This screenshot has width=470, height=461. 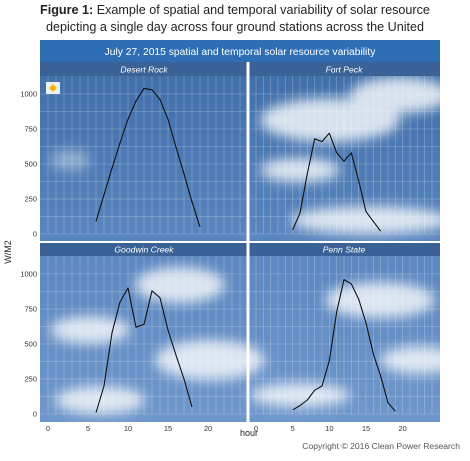 I want to click on x-axis-label: hour, so click(x=249, y=433).